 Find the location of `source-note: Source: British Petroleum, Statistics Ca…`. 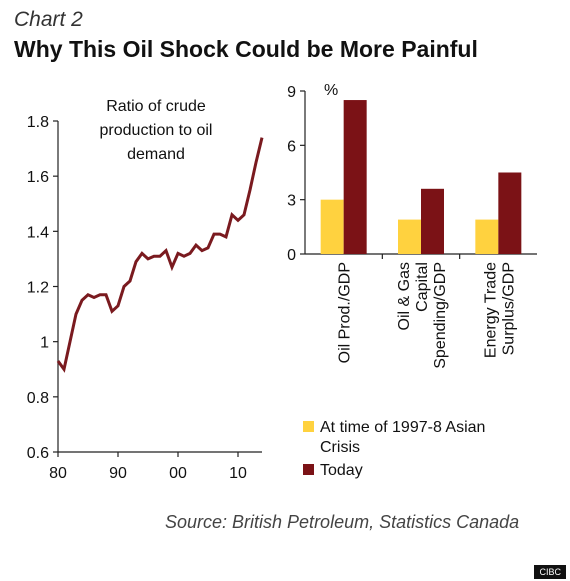

source-note: Source: British Petroleum, Statistics Ca… is located at coordinates (342, 522).